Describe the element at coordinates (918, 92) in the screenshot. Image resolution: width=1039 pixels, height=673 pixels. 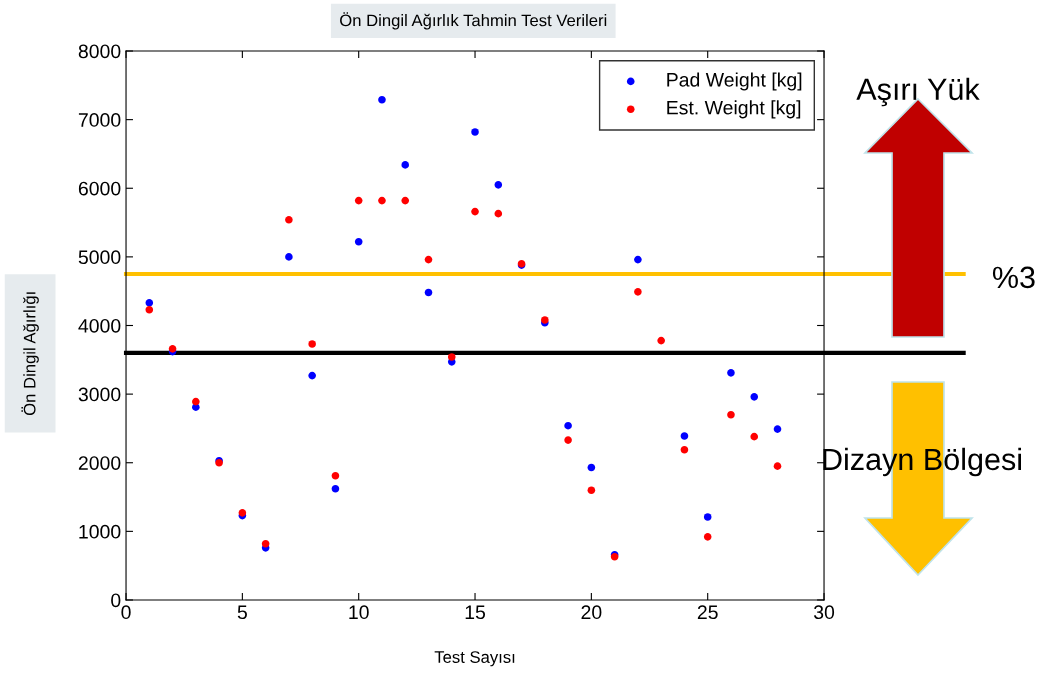
I see `text: Aşırı Yük` at that location.